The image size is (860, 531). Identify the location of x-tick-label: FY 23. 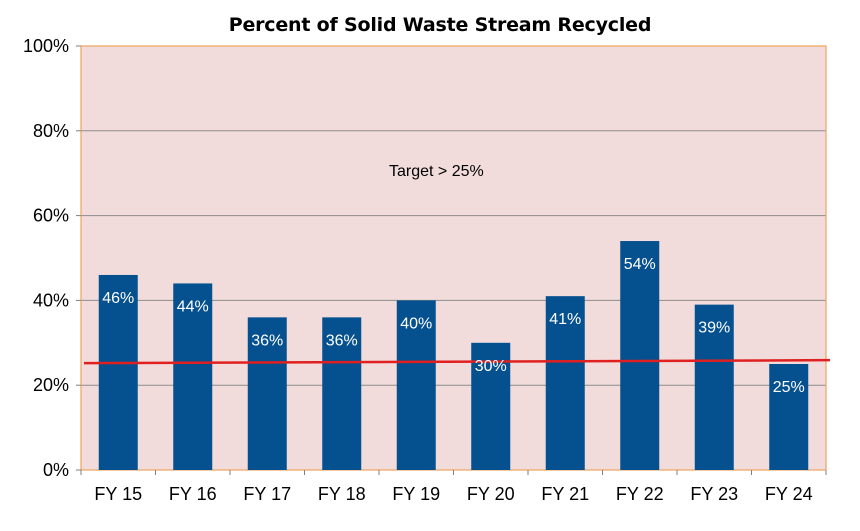
(714, 494).